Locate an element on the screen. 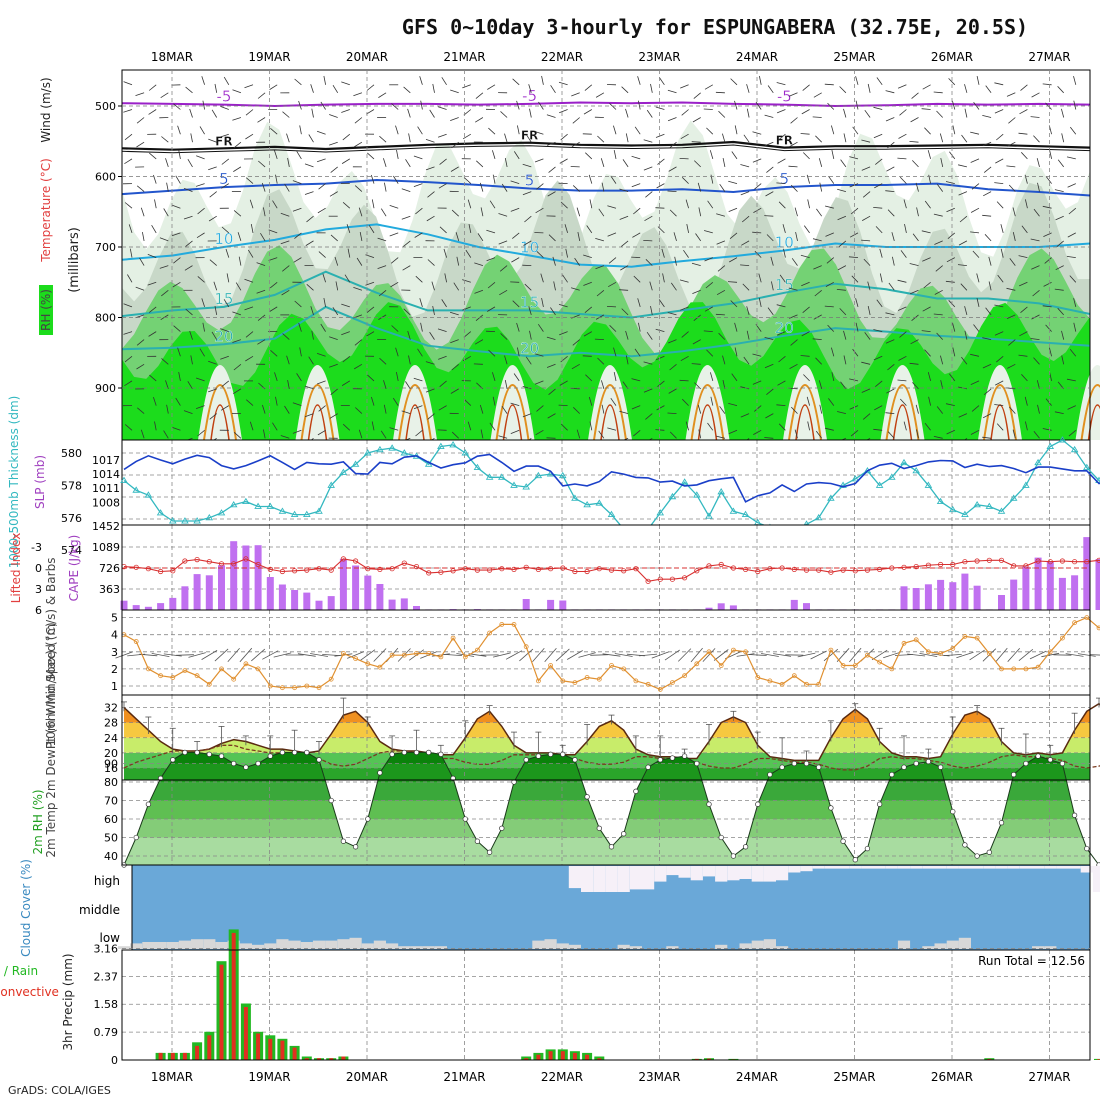 Image resolution: width=1100 pixels, height=1100 pixels. rh-tick-label: 50 is located at coordinates (111, 838).